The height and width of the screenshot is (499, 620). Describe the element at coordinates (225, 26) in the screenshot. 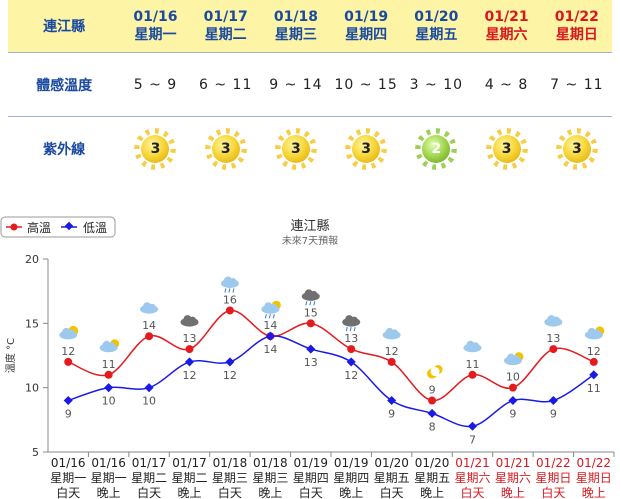

I see `day-header: 01/17 星期二` at that location.